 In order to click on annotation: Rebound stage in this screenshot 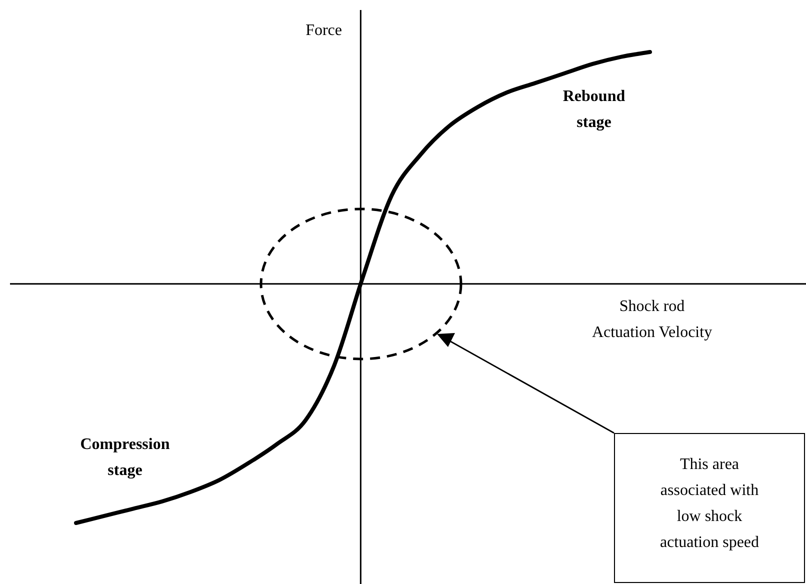, I will do `click(594, 110)`.